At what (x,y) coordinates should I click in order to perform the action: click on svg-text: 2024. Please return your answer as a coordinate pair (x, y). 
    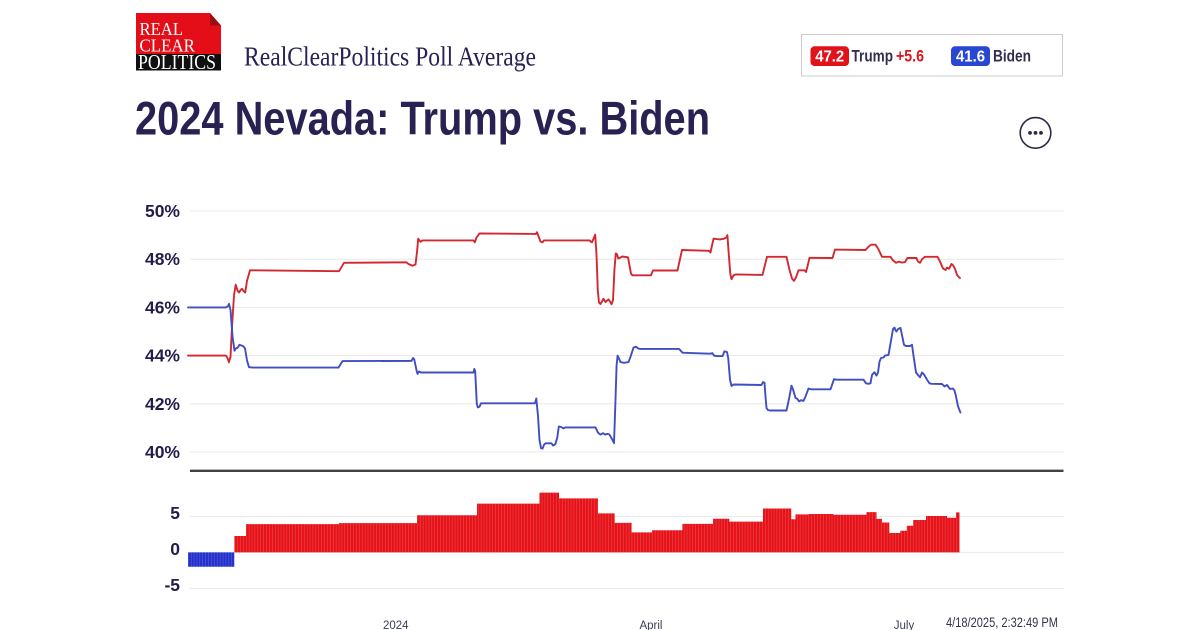
    Looking at the image, I should click on (396, 625).